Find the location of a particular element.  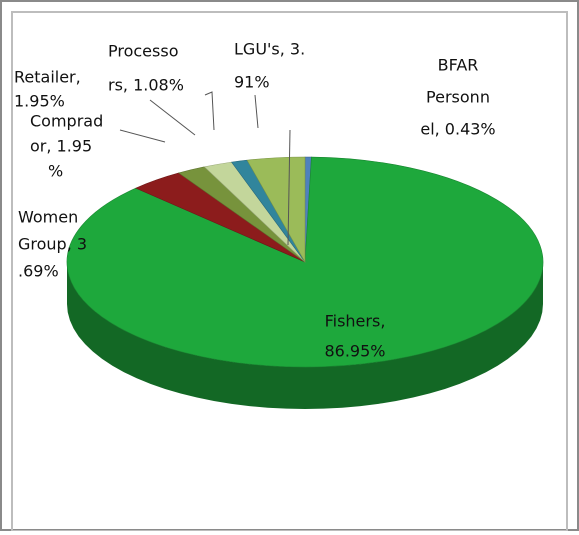

data-label: Personn is located at coordinates (458, 97).